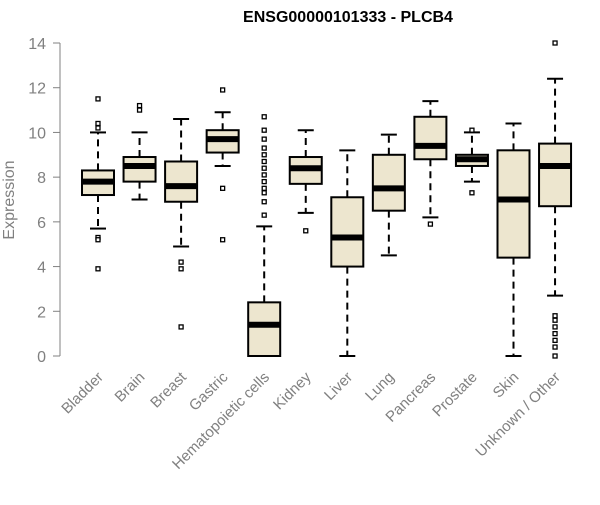  Describe the element at coordinates (292, 390) in the screenshot. I see `category-label: Kidney` at that location.